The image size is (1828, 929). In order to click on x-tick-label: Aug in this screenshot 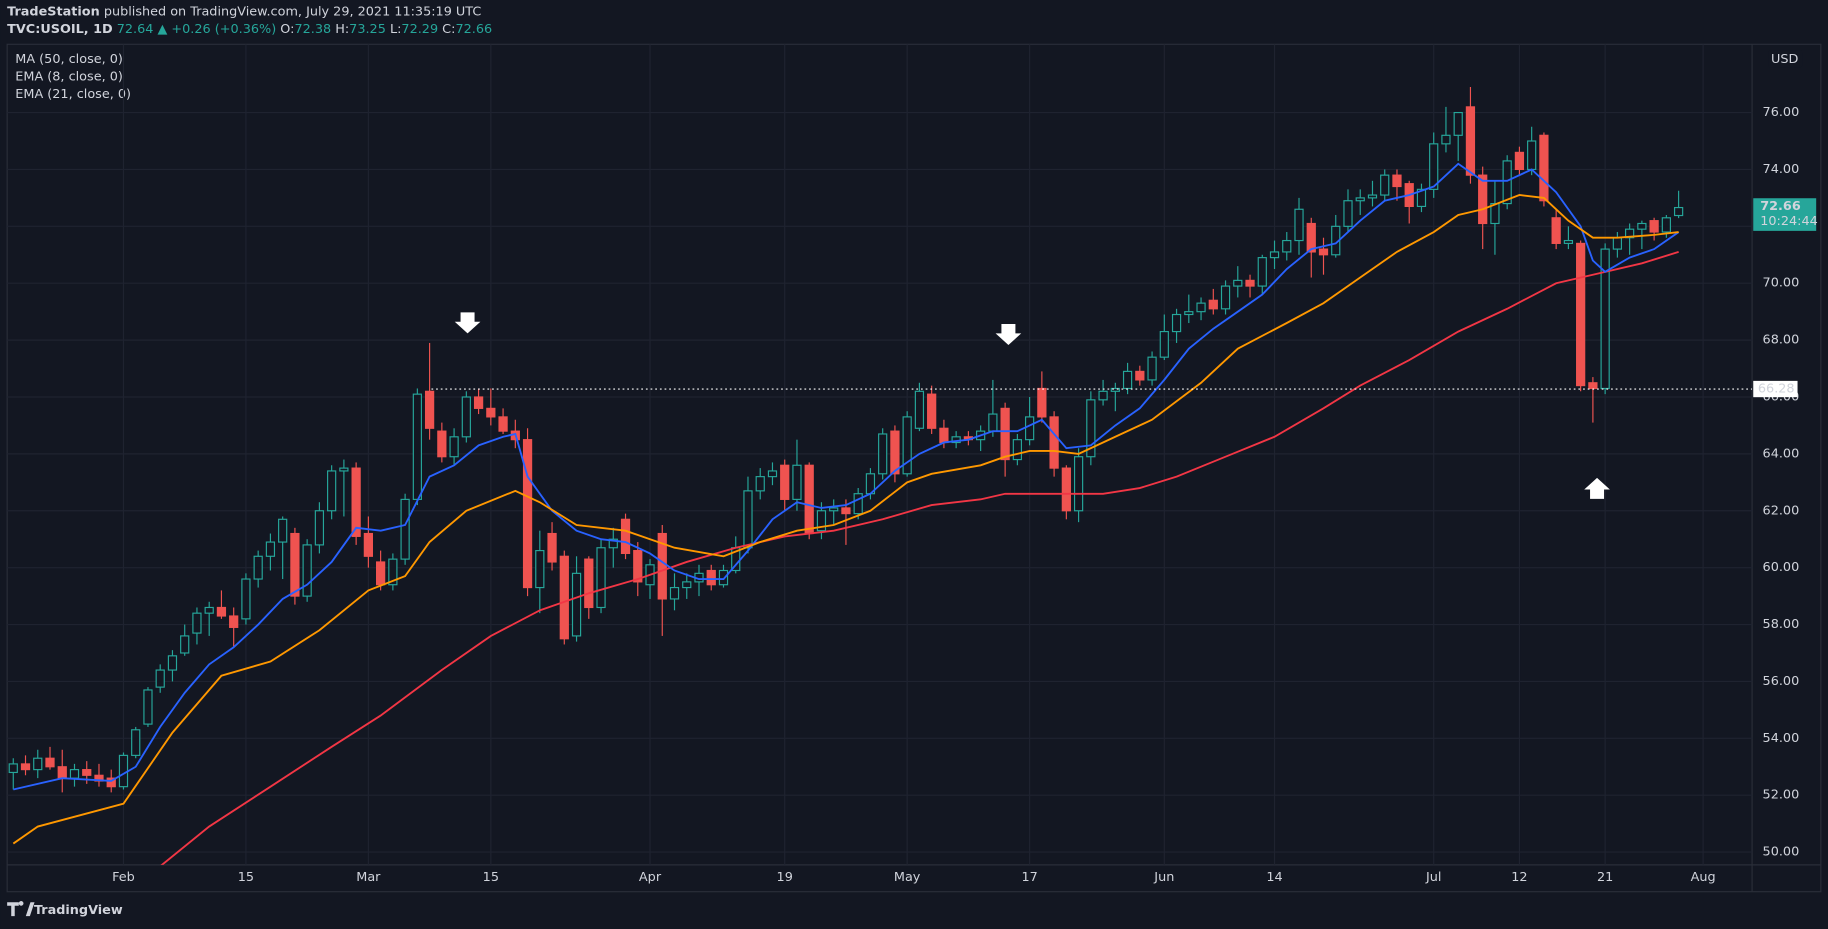, I will do `click(1703, 877)`.